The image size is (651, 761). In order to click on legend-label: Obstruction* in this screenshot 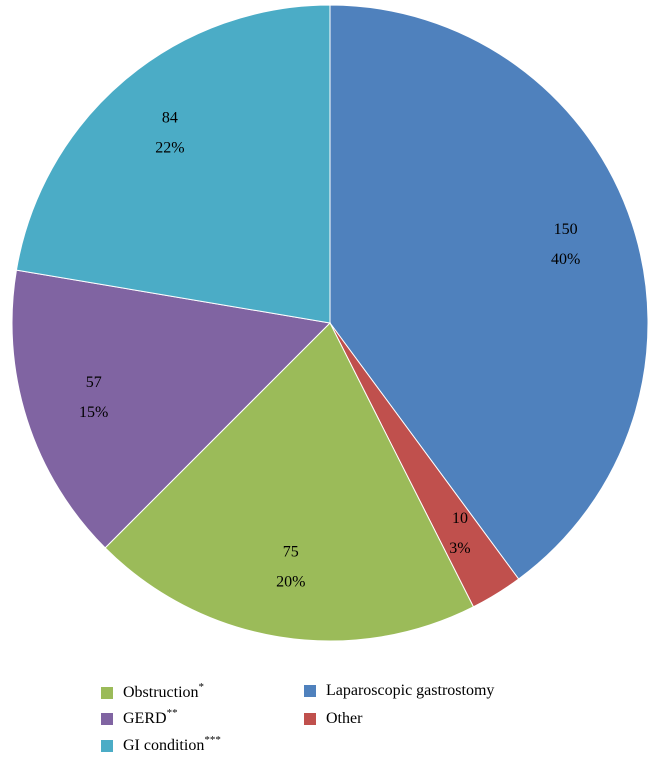, I will do `click(163, 691)`.